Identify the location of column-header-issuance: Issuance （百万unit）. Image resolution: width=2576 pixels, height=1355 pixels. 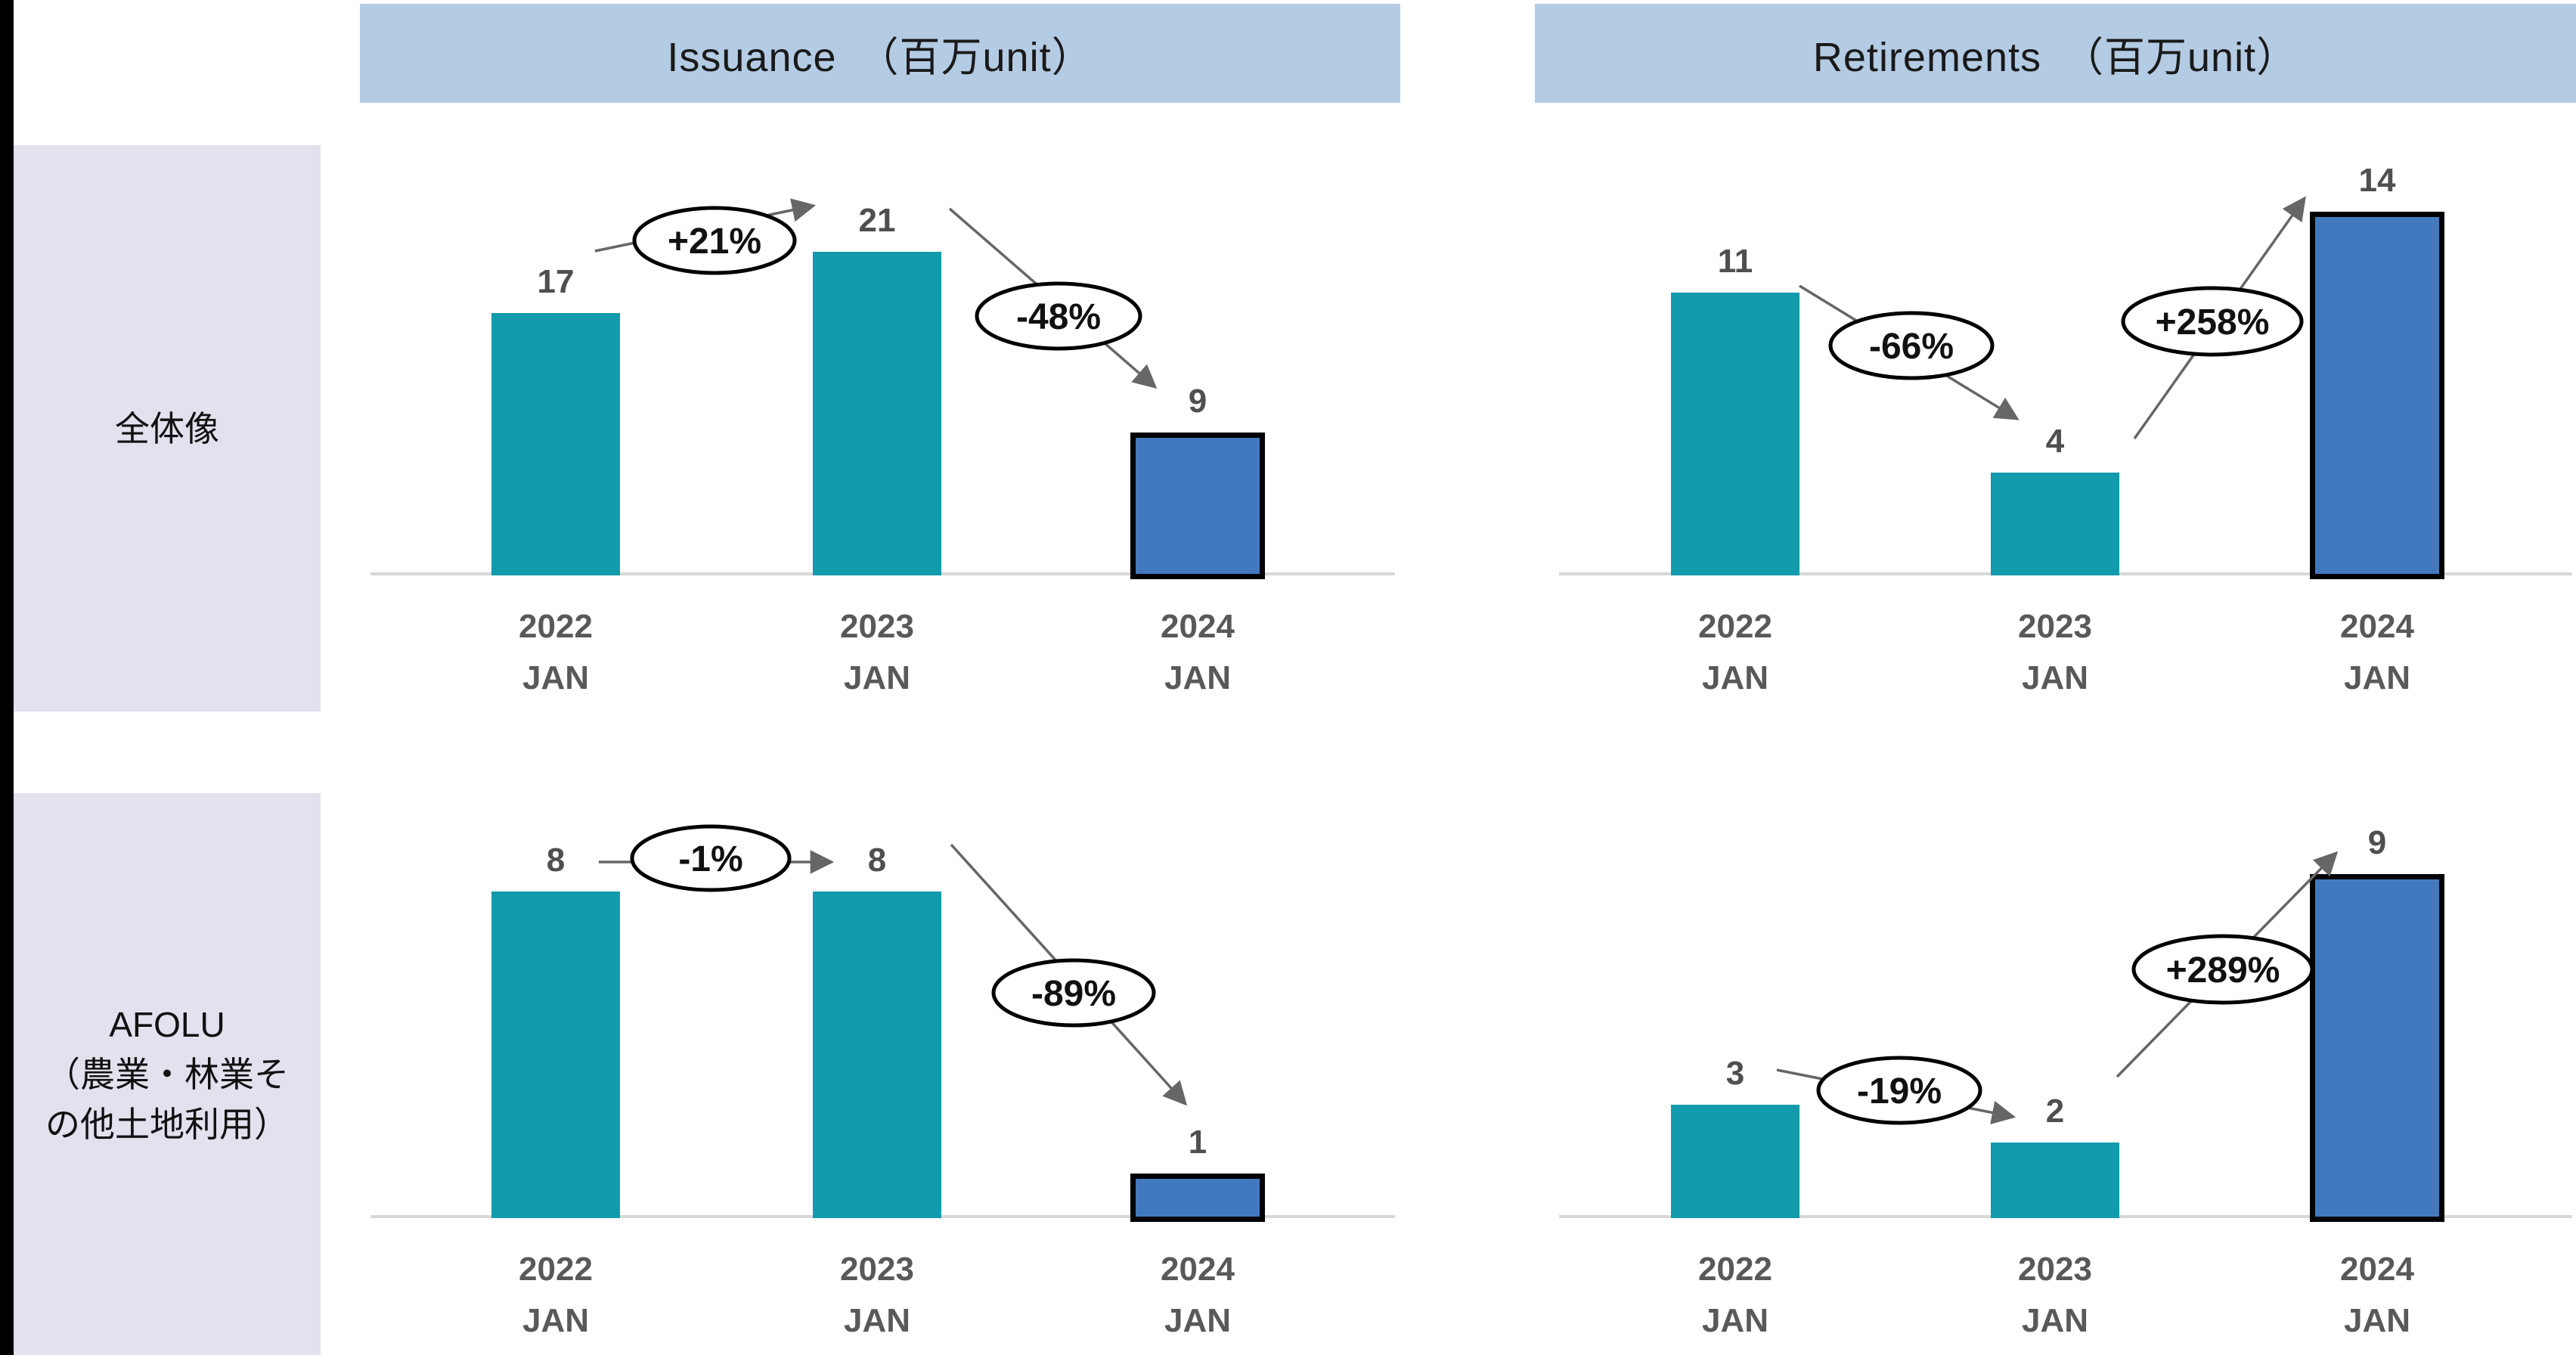
(880, 54).